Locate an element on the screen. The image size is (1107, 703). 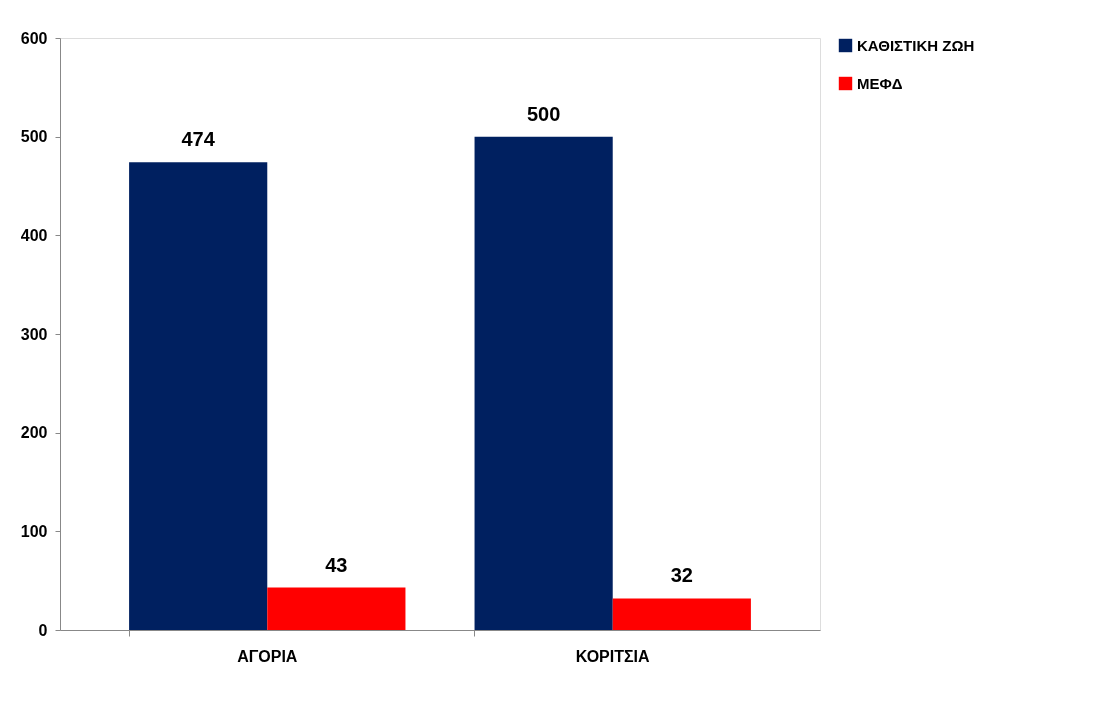
y-tick-label: 500 is located at coordinates (34, 137).